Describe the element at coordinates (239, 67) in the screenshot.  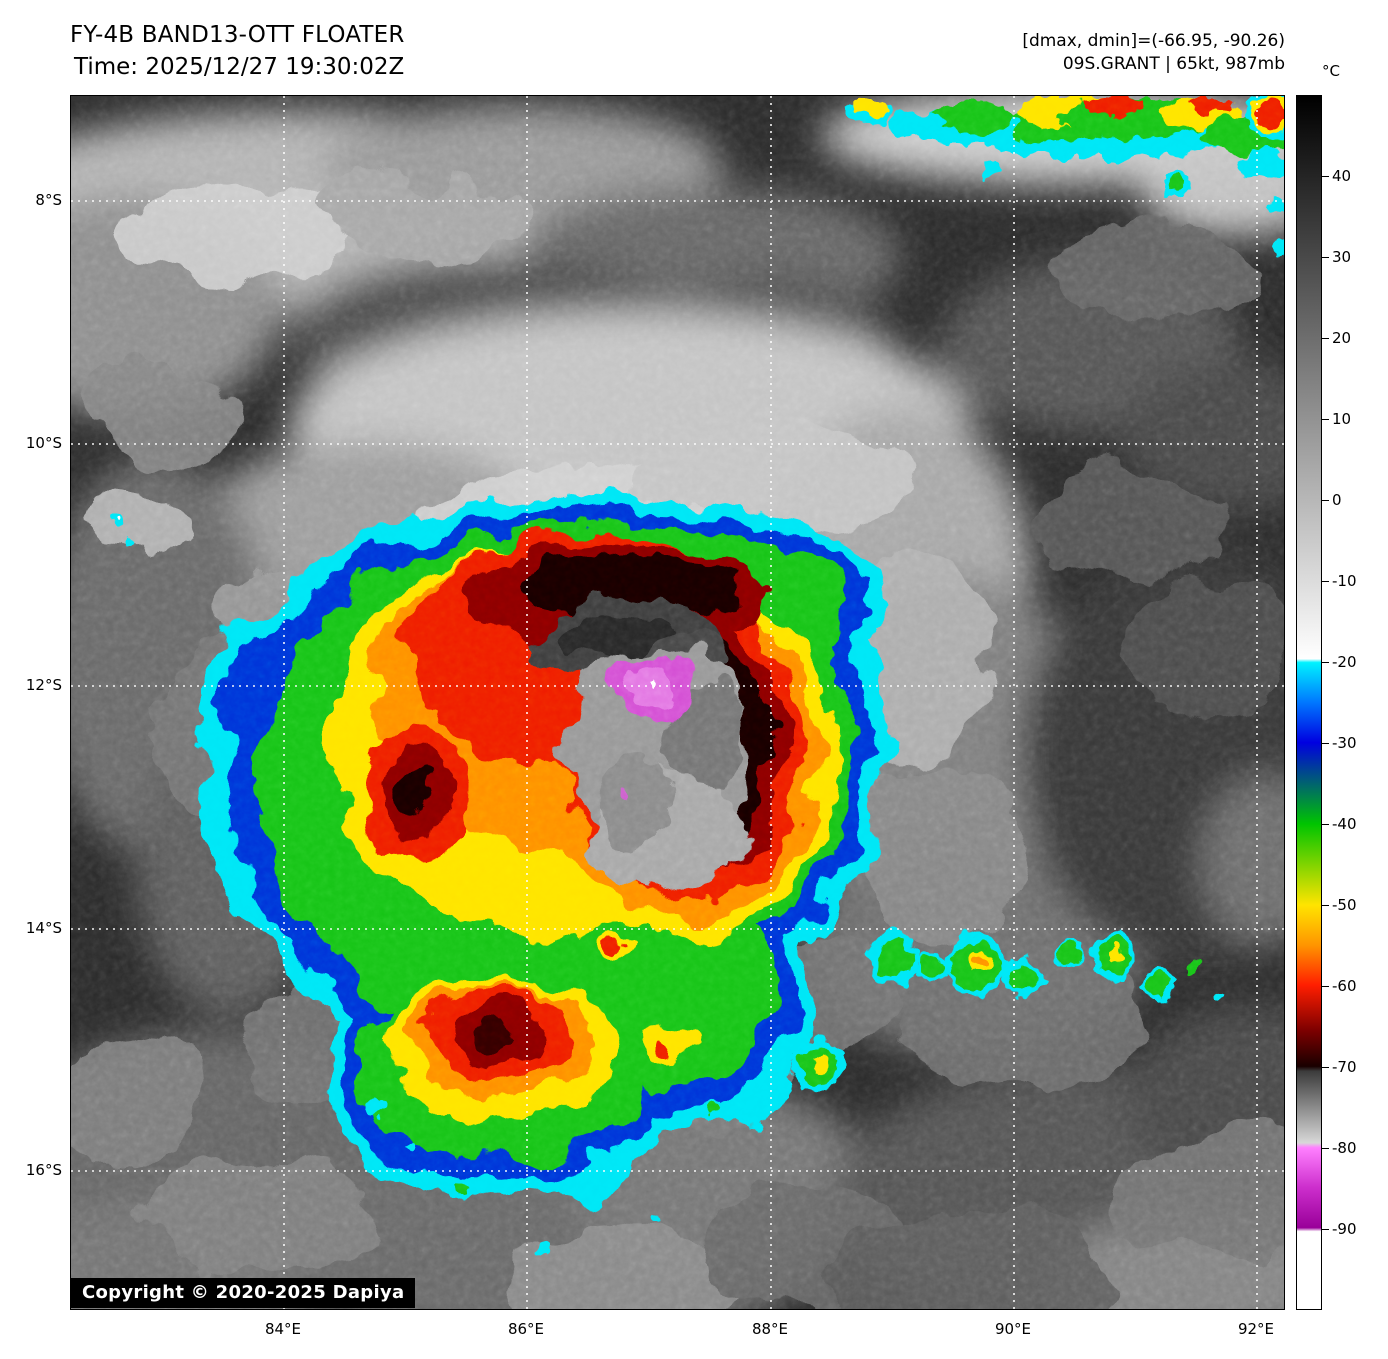
I see `timestamp: Time: 2025/12/27 19:30:02Z` at that location.